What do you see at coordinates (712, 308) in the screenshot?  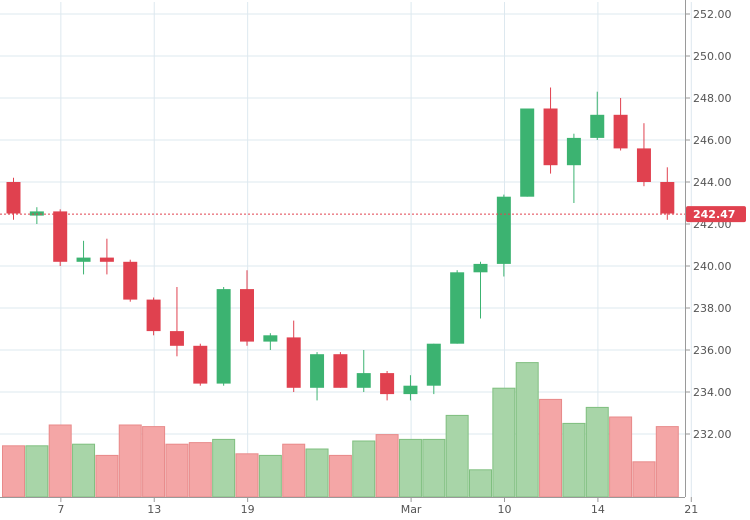 I see `y-tick-label: 238.00` at bounding box center [712, 308].